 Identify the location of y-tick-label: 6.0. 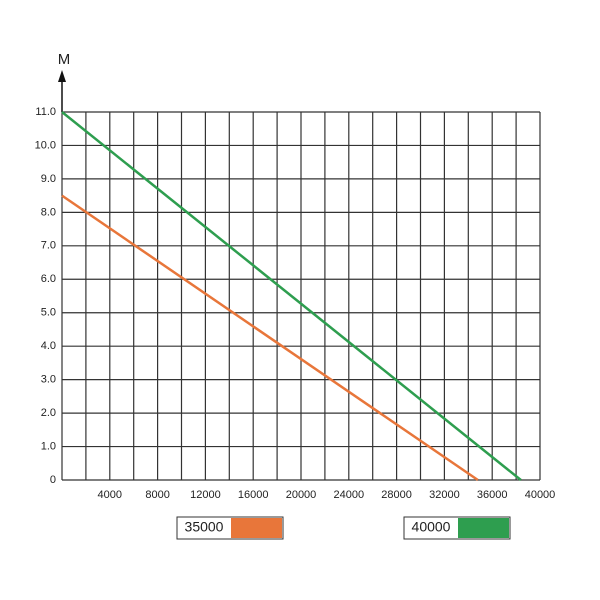
(48, 279).